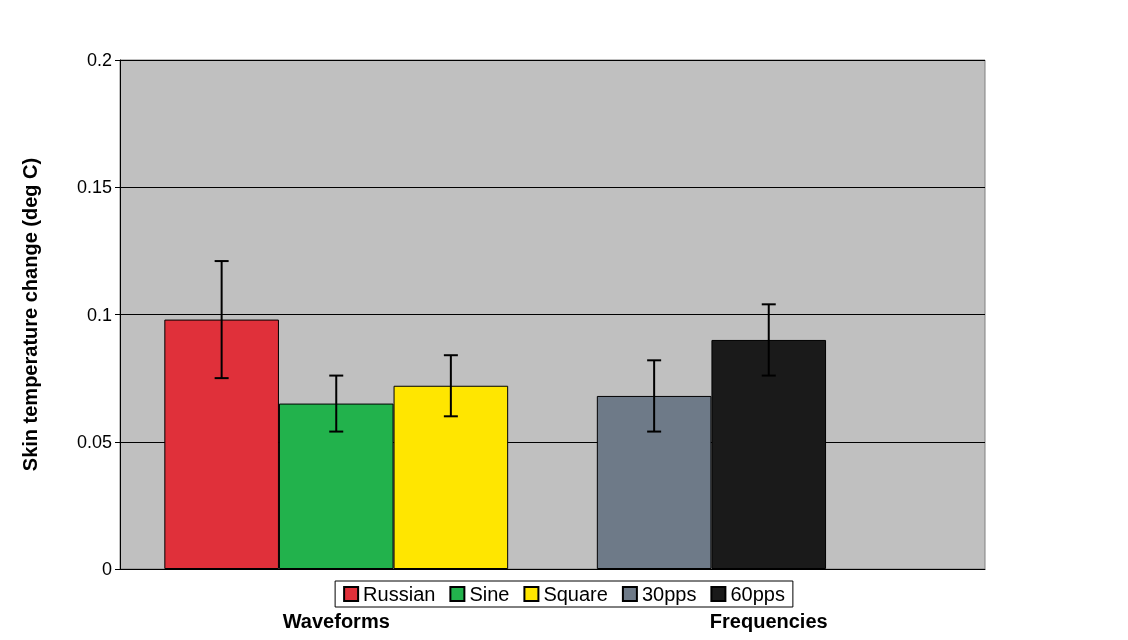 This screenshot has height=640, width=1128. I want to click on legend-label: Sine, so click(489, 594).